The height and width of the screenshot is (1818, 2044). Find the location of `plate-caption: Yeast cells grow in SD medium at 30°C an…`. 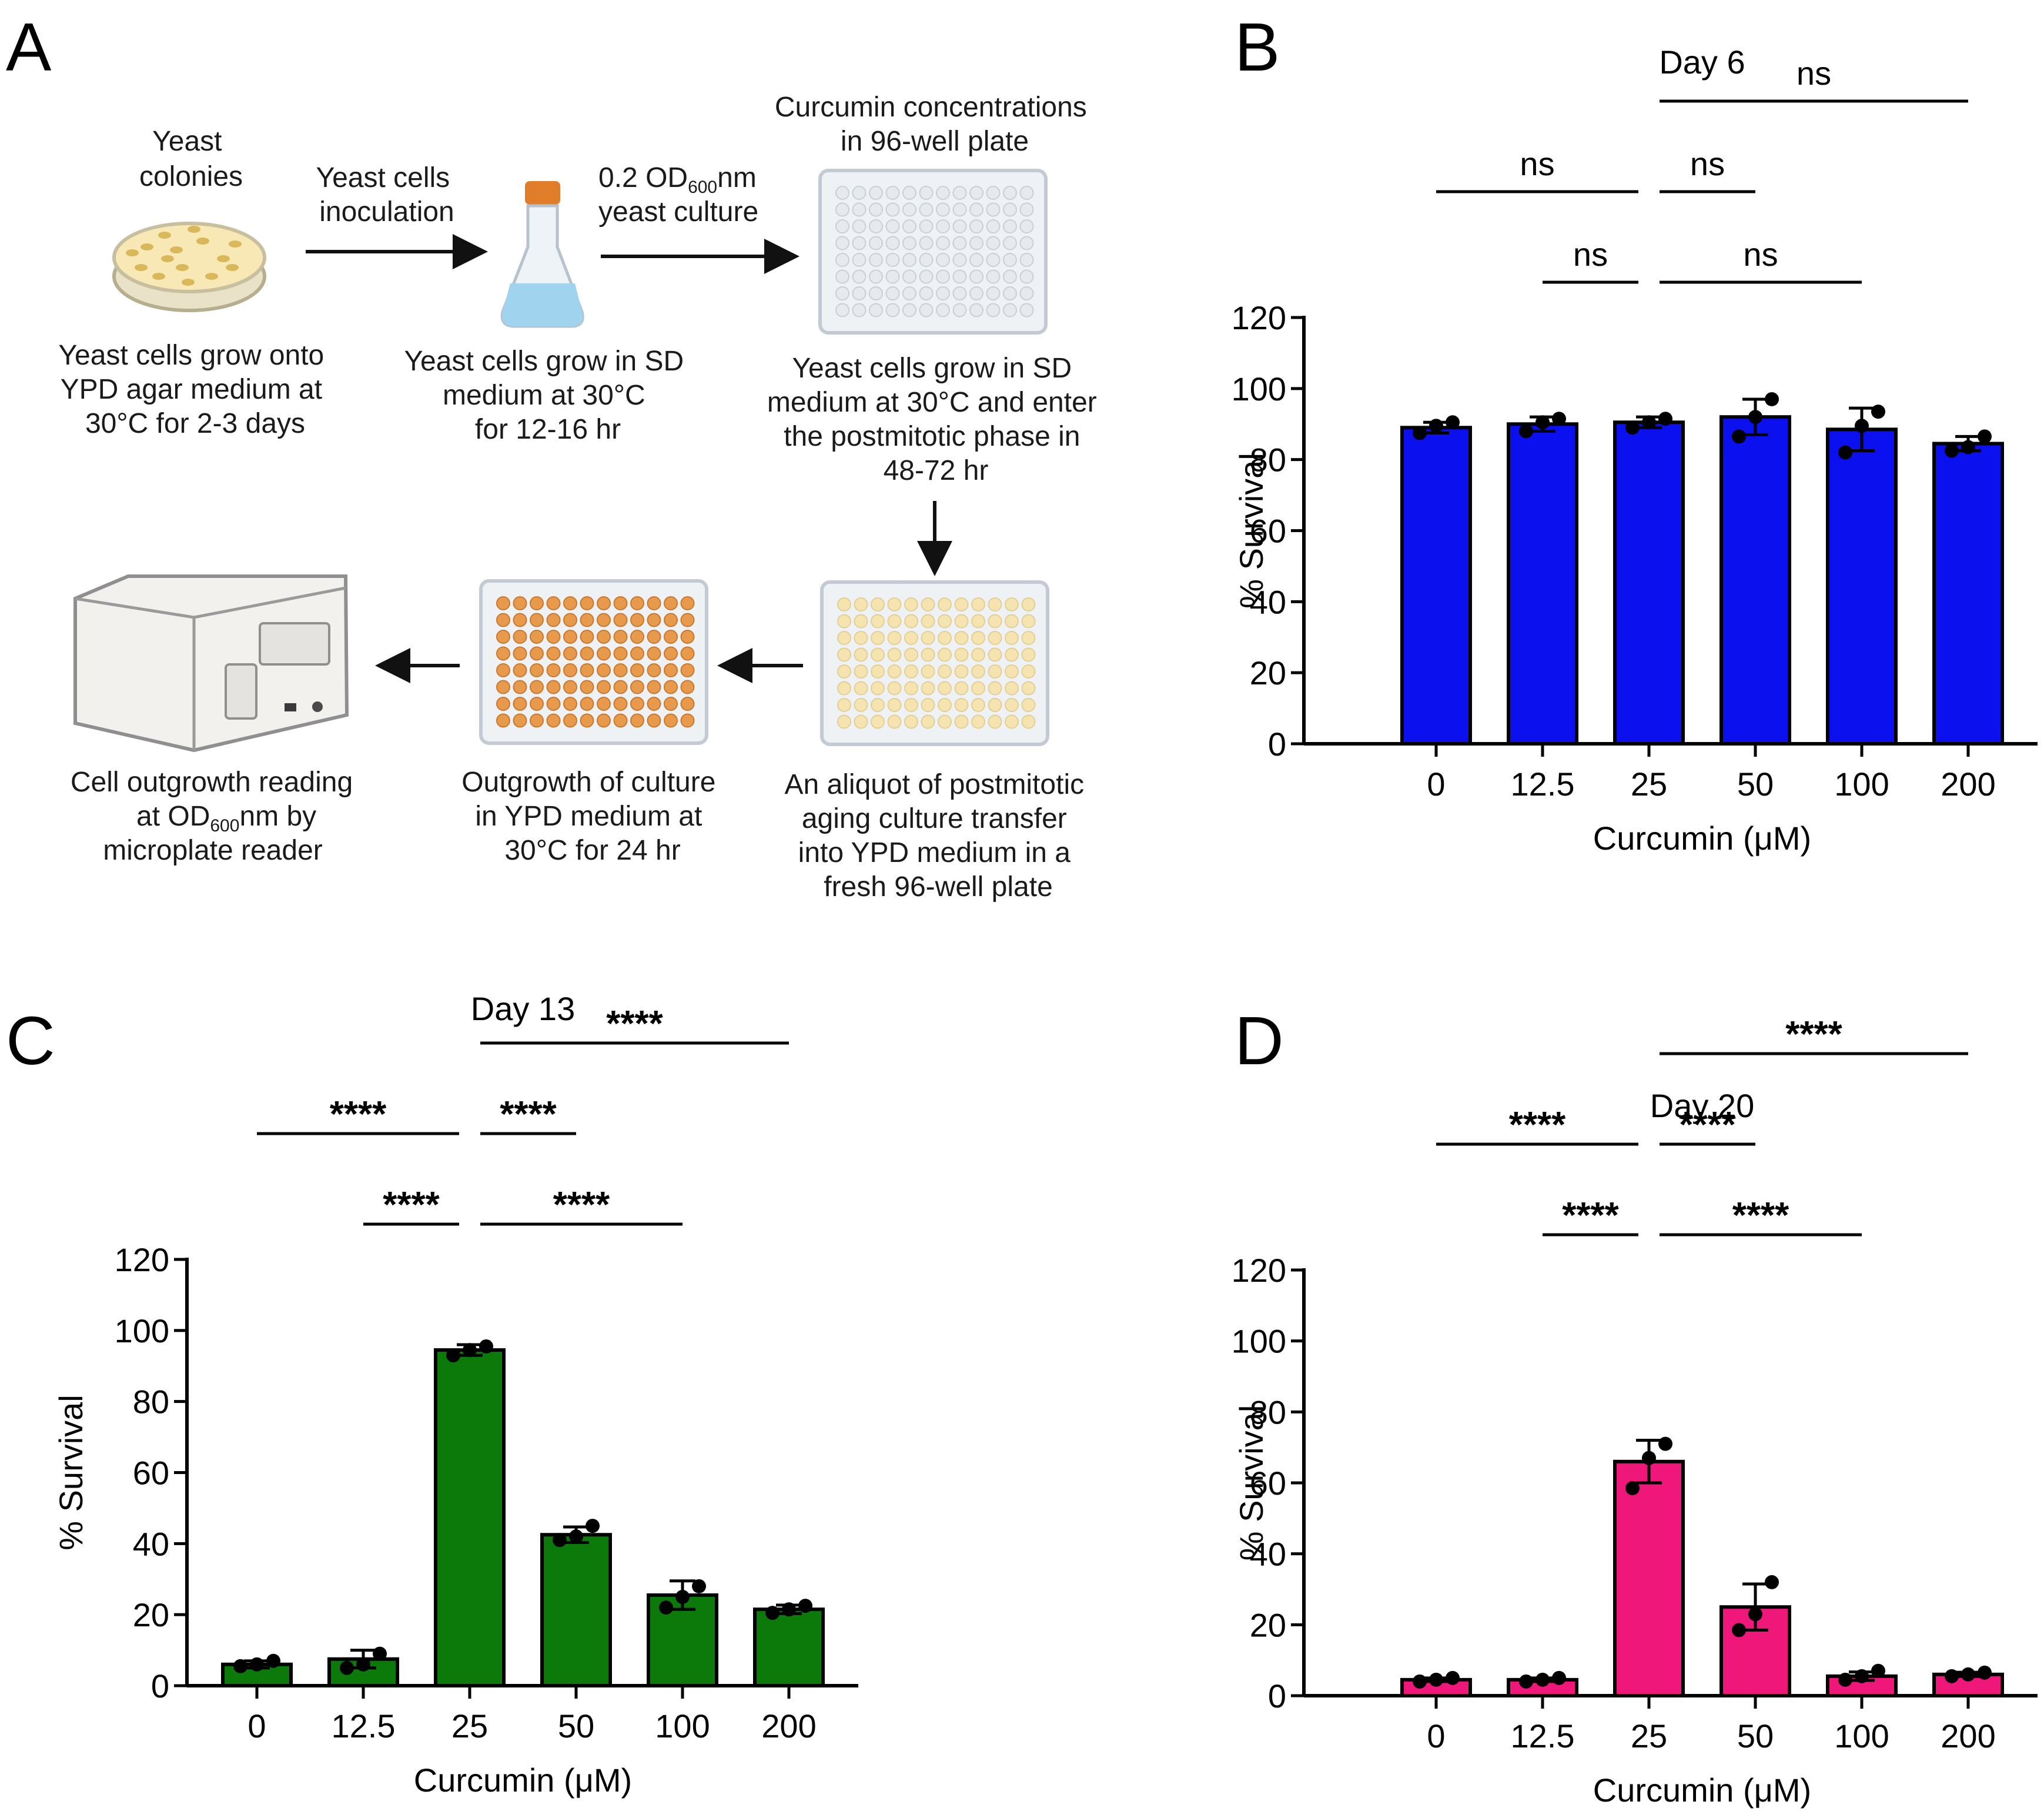

plate-caption: Yeast cells grow in SD medium at 30°C an… is located at coordinates (936, 419).